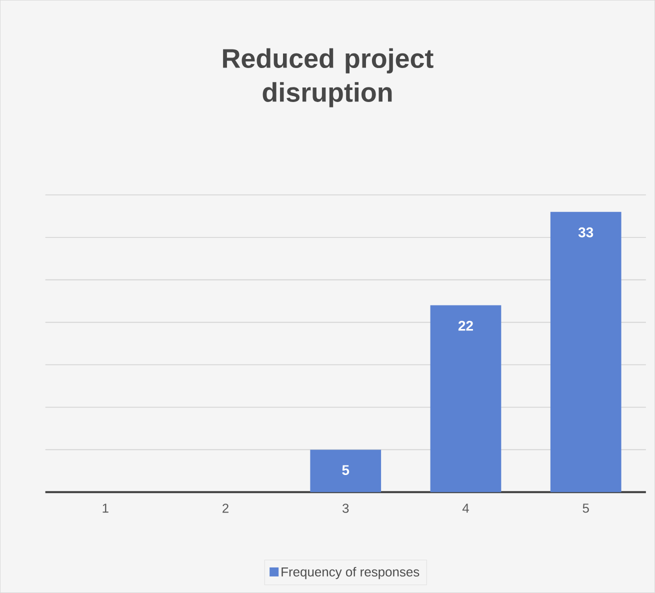  I want to click on x-tick-label: 1, so click(105, 508).